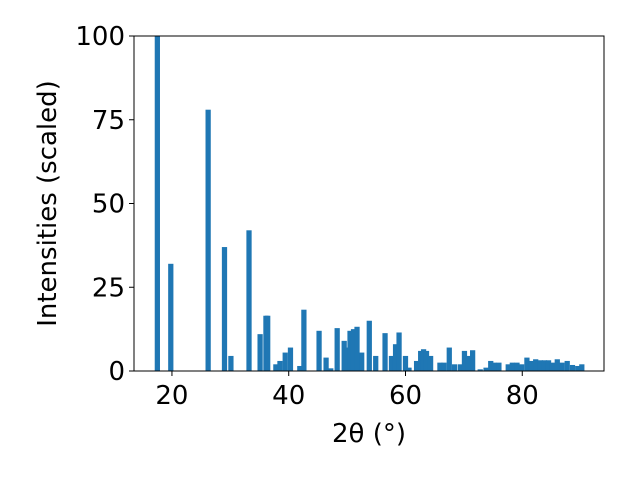 Image resolution: width=640 pixels, height=480 pixels. What do you see at coordinates (116, 372) in the screenshot?
I see `y-tick-label: 0` at bounding box center [116, 372].